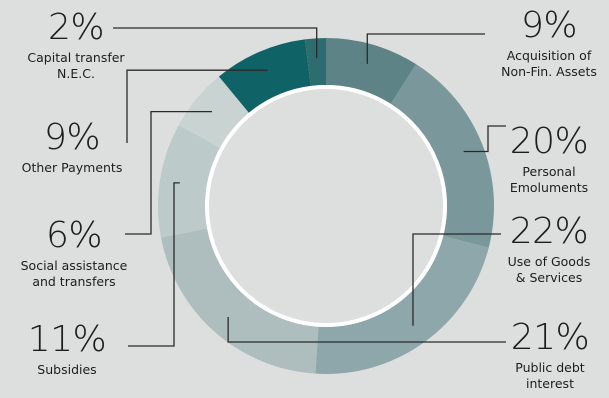 This screenshot has width=609, height=398. I want to click on label-social-assistance: 6% Social assistance and transfers, so click(74, 253).